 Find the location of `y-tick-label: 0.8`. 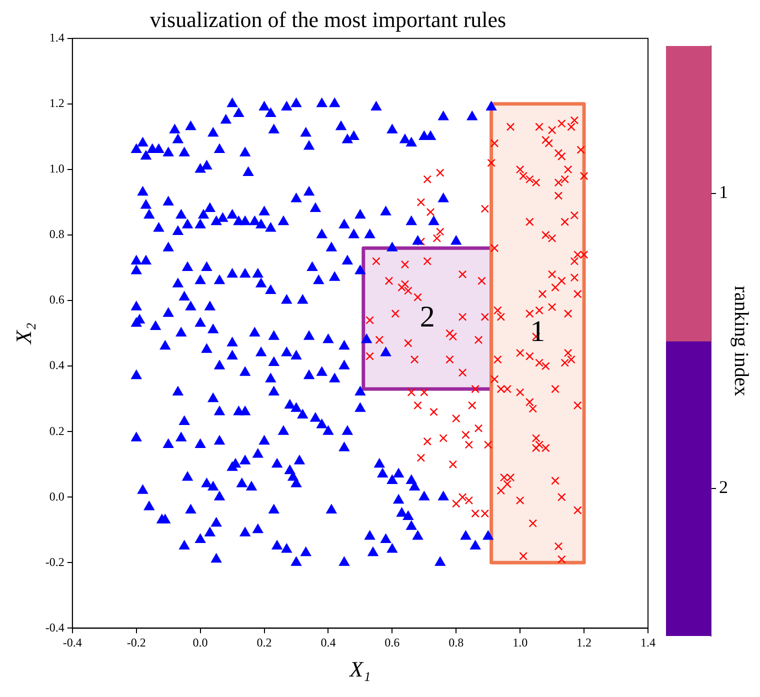

y-tick-label: 0.8 is located at coordinates (56, 234).